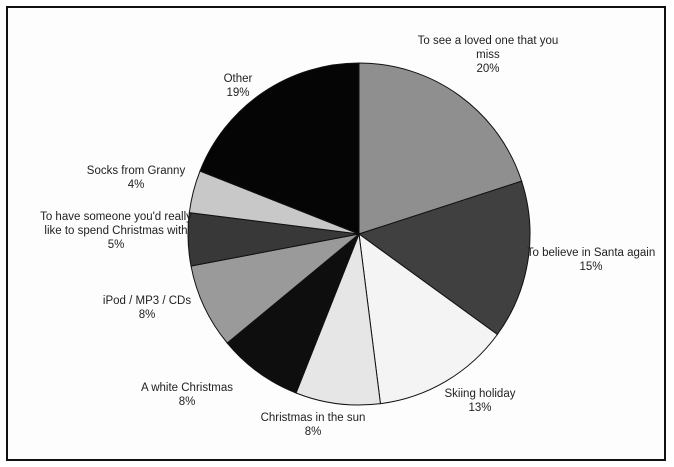  I want to click on pie-slice-to-believe-in-santa-again, so click(444, 258).